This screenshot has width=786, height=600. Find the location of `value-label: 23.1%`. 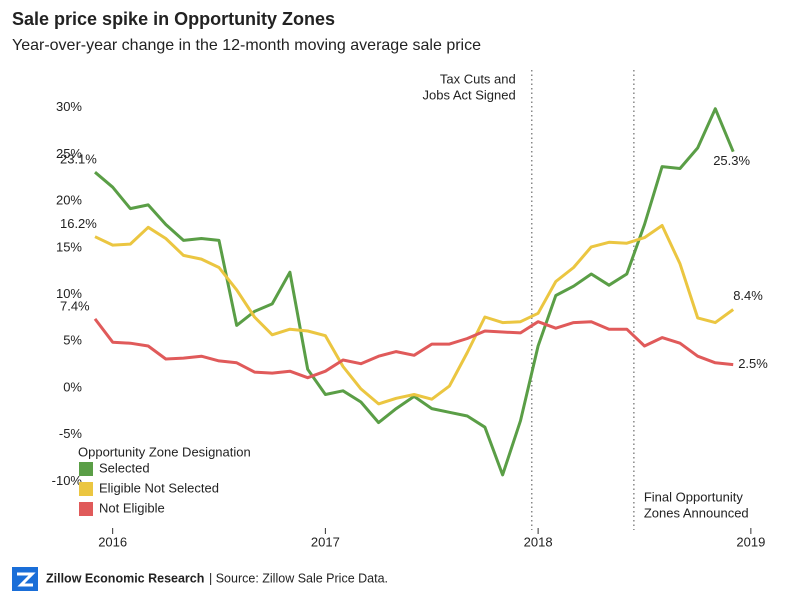

value-label: 23.1% is located at coordinates (78, 159).